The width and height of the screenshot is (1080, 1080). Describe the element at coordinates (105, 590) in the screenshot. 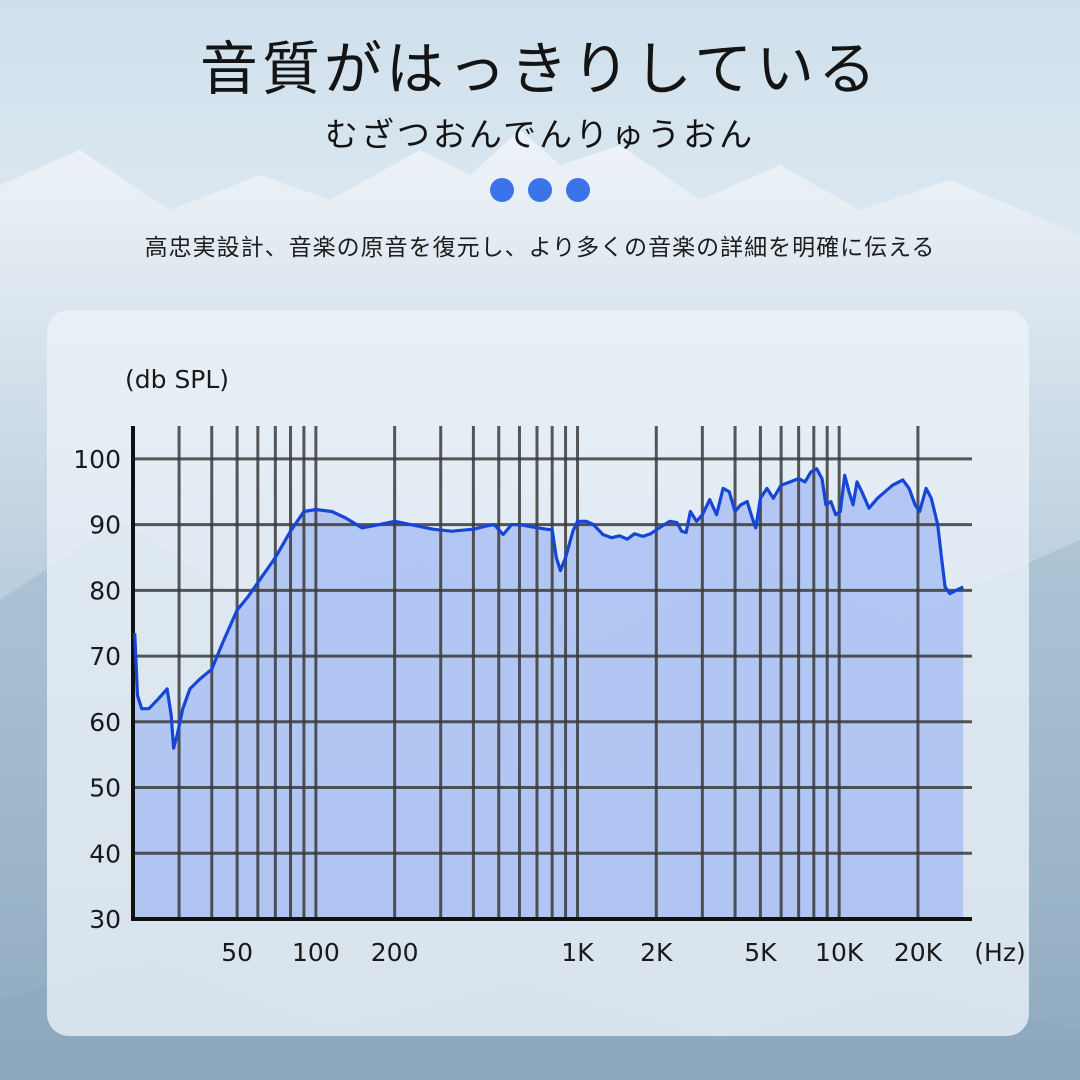

I see `y-tick-label: 80` at that location.